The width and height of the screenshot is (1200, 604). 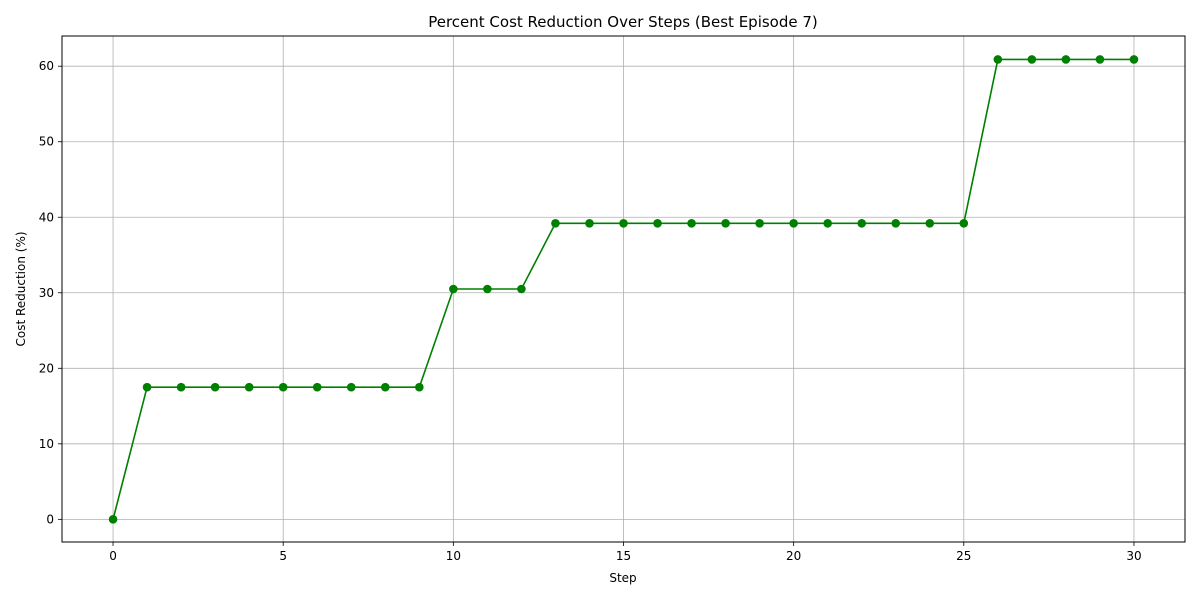 What do you see at coordinates (46, 66) in the screenshot?
I see `y-tick-label: 60` at bounding box center [46, 66].